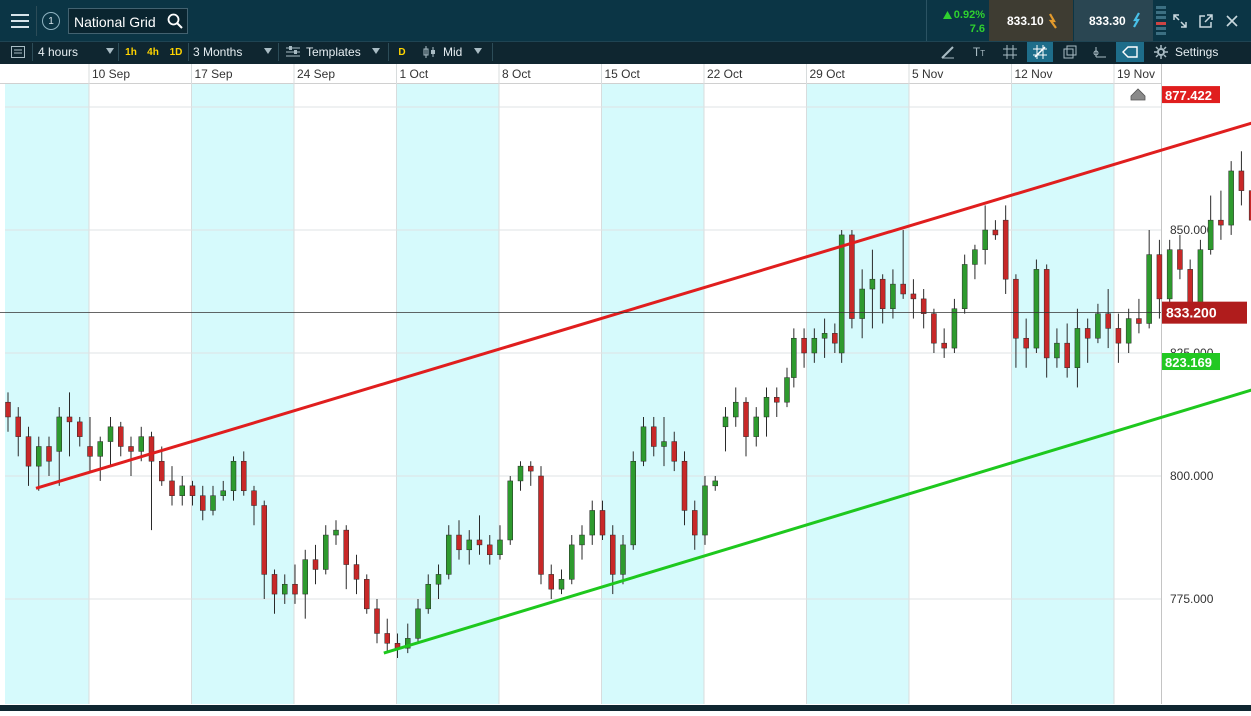  I want to click on buy-button: 833.30, so click(1113, 20).